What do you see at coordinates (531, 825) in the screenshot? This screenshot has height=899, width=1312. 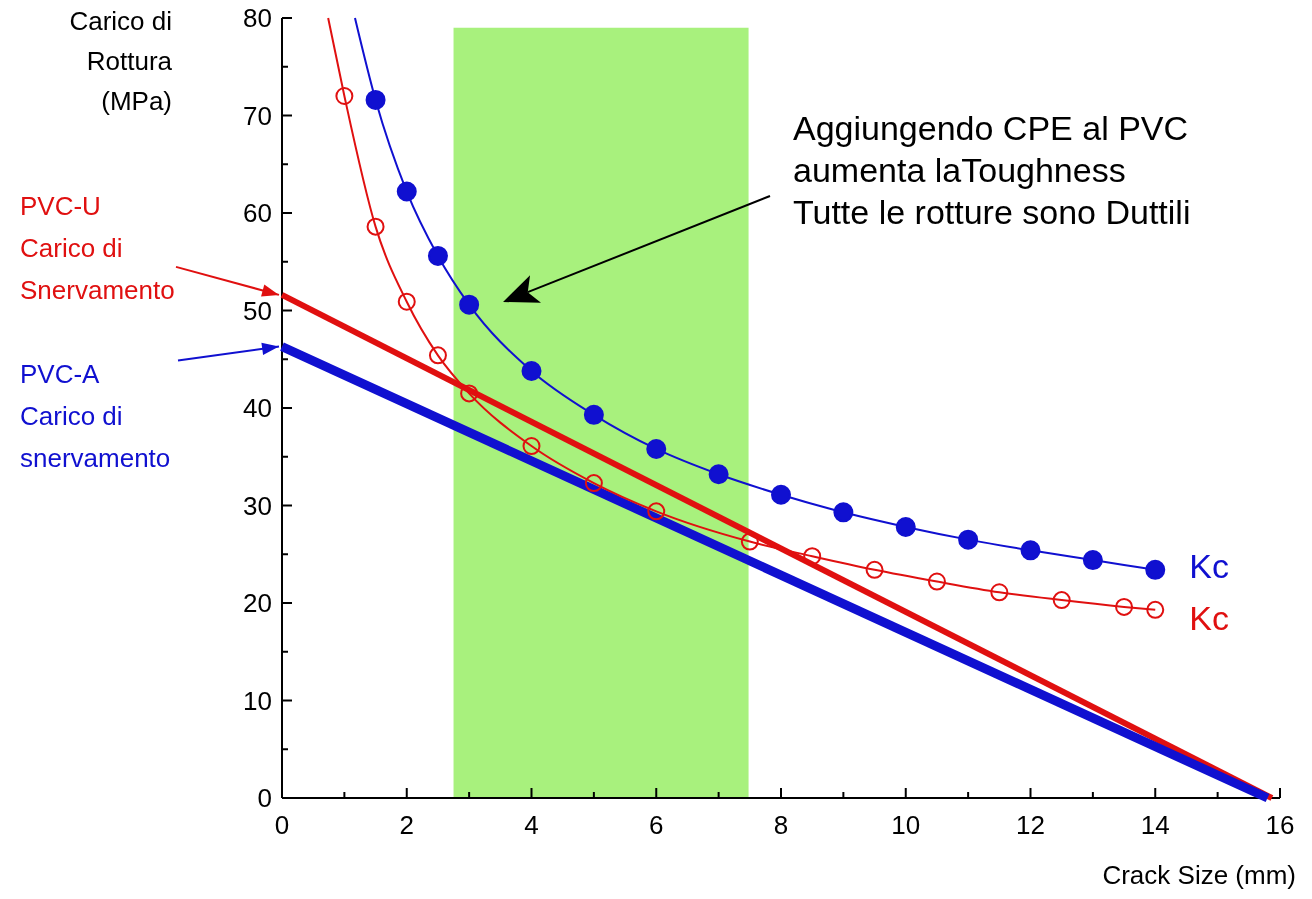 I see `x-tick-label: 4` at bounding box center [531, 825].